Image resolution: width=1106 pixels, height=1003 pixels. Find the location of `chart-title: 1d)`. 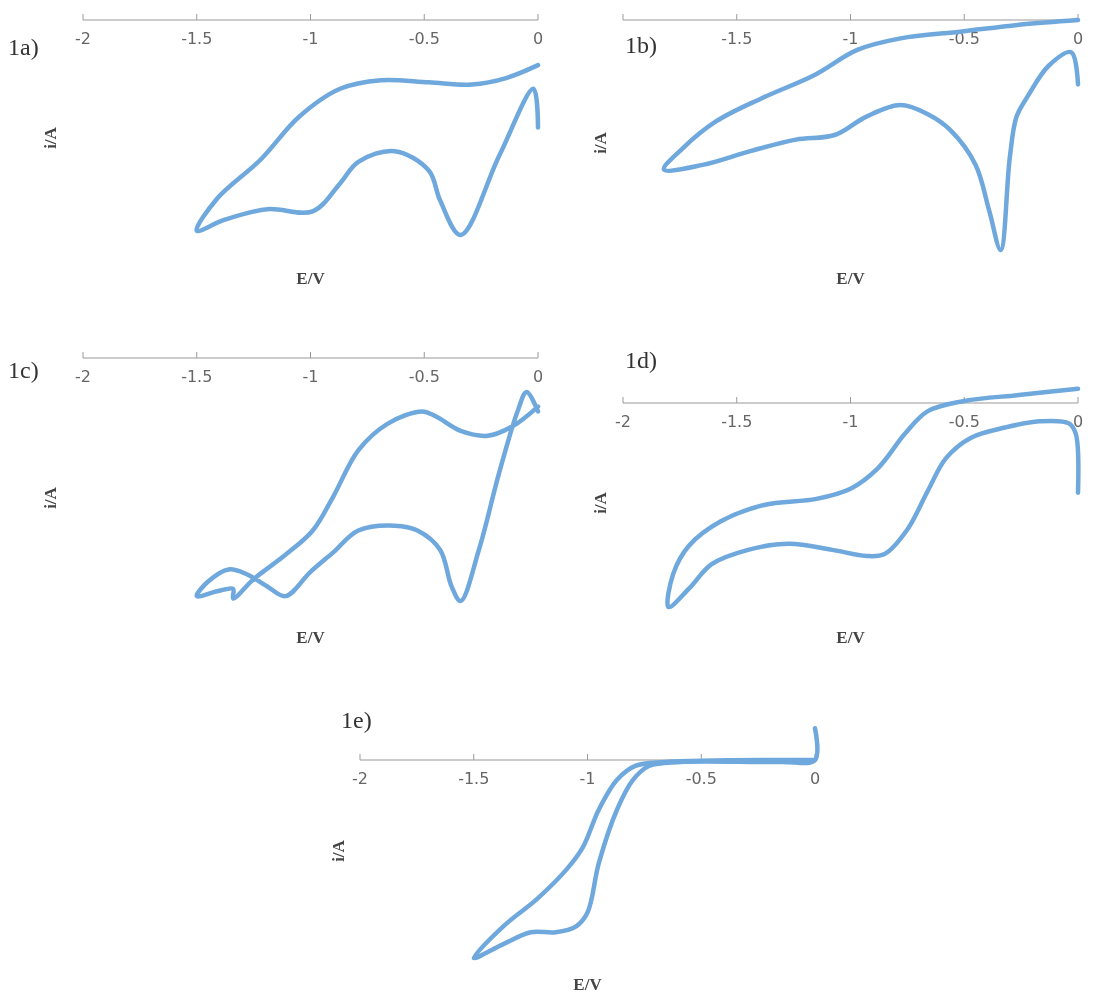

chart-title: 1d) is located at coordinates (641, 360).